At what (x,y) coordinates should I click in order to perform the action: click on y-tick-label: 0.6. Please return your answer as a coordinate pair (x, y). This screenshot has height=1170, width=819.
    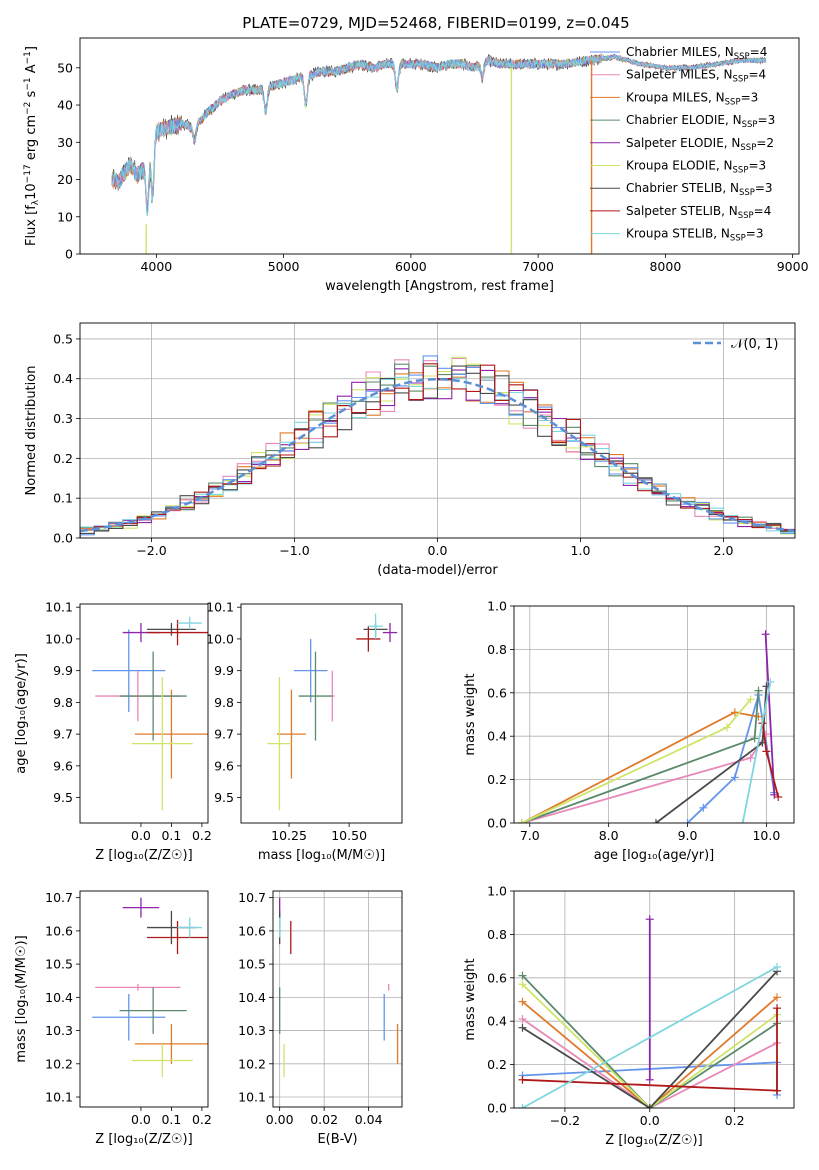
    Looking at the image, I should click on (497, 977).